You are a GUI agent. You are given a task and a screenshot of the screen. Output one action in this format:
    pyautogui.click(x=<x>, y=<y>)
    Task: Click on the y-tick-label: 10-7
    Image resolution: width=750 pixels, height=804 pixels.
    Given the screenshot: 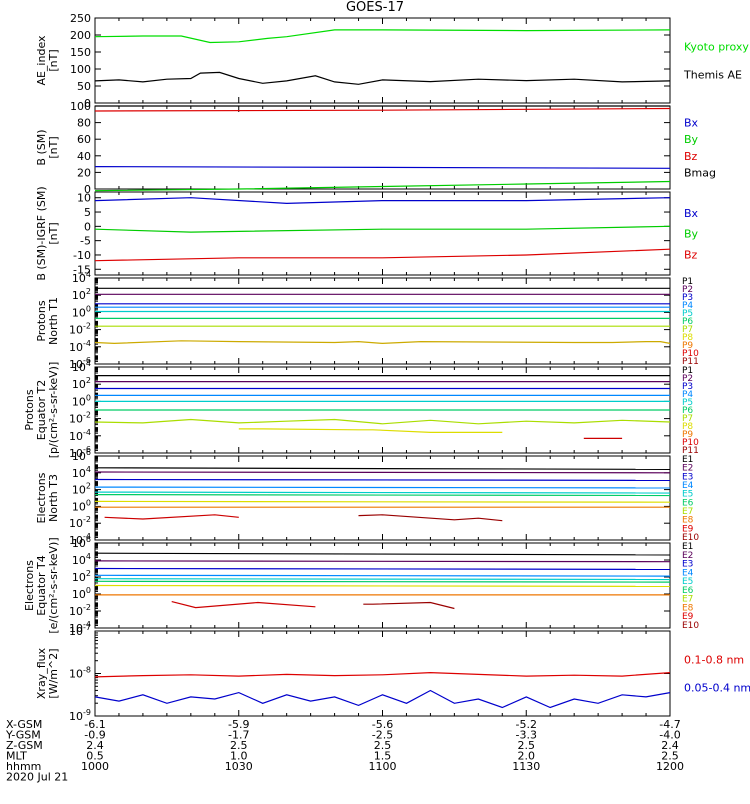 What is the action you would take?
    pyautogui.click(x=80, y=630)
    